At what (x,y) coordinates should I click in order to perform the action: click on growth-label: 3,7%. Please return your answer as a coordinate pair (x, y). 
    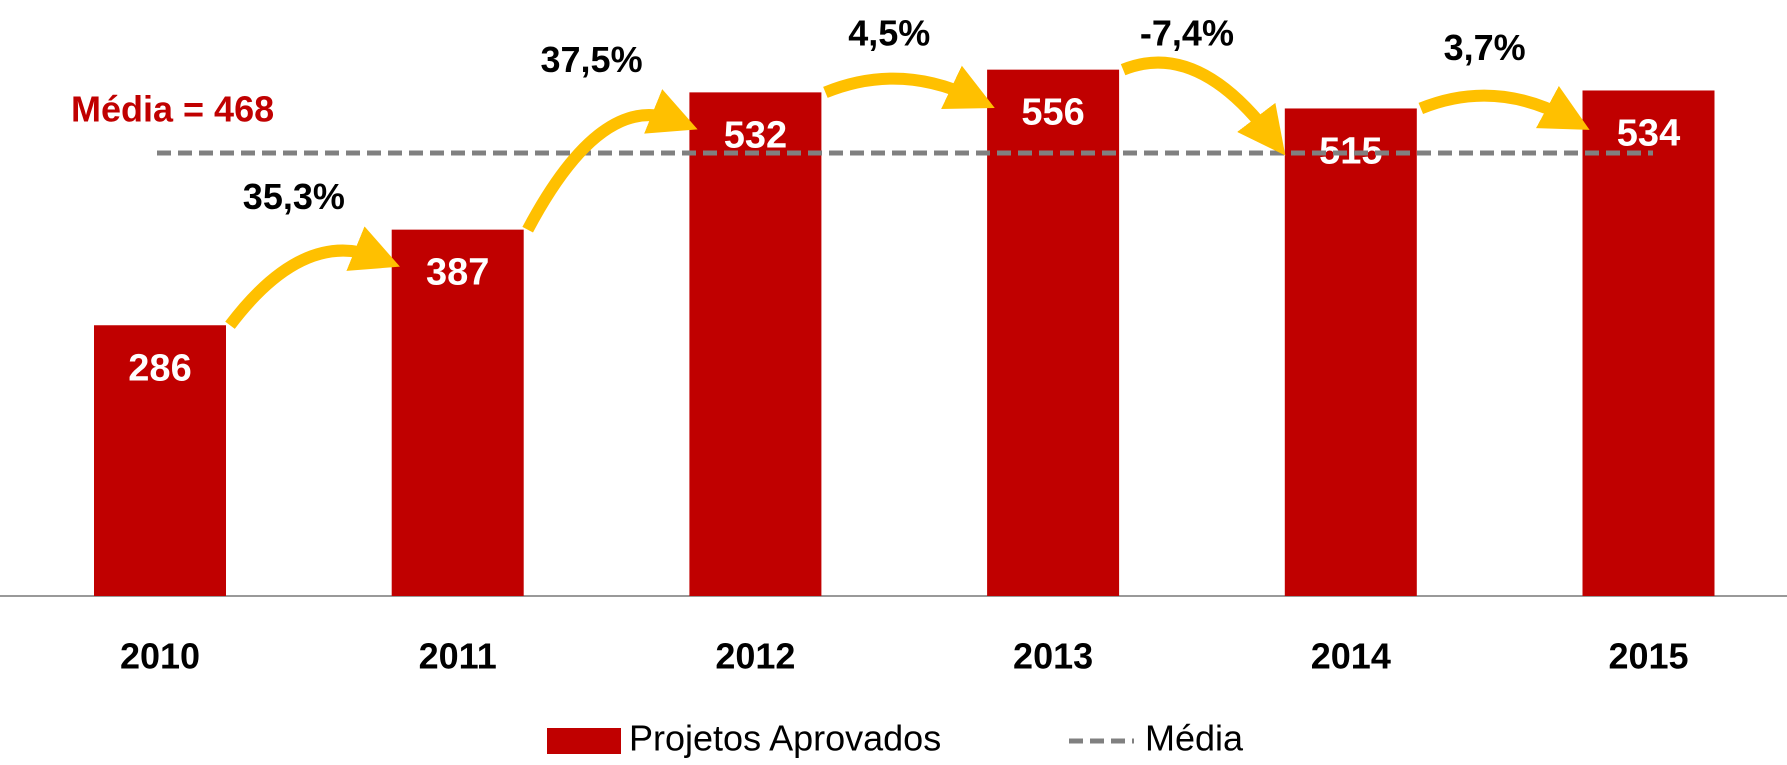
    Looking at the image, I should click on (1485, 47).